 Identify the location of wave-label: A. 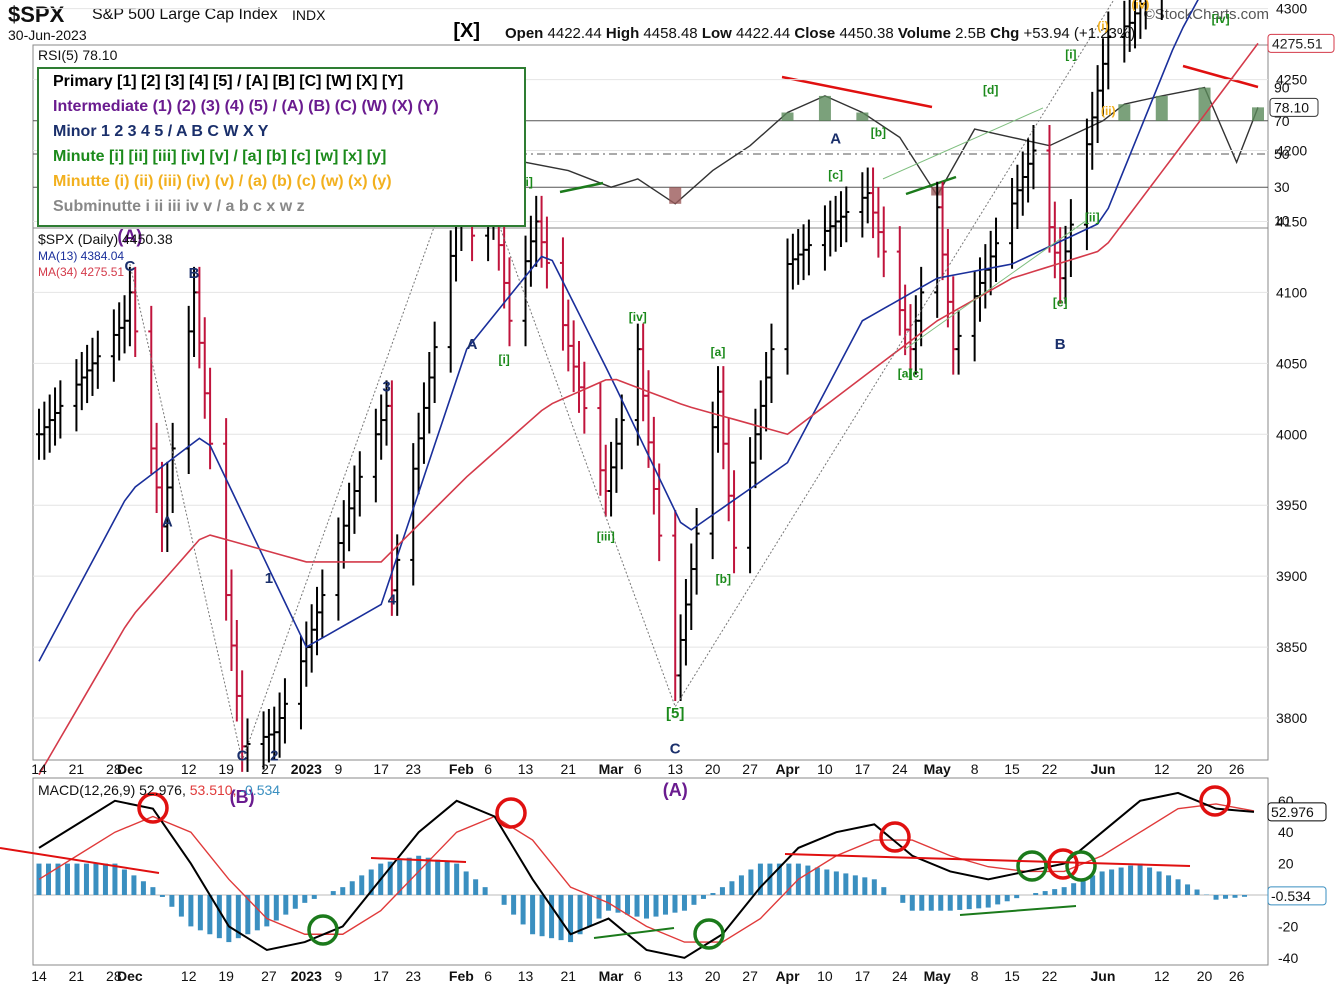
(835, 138).